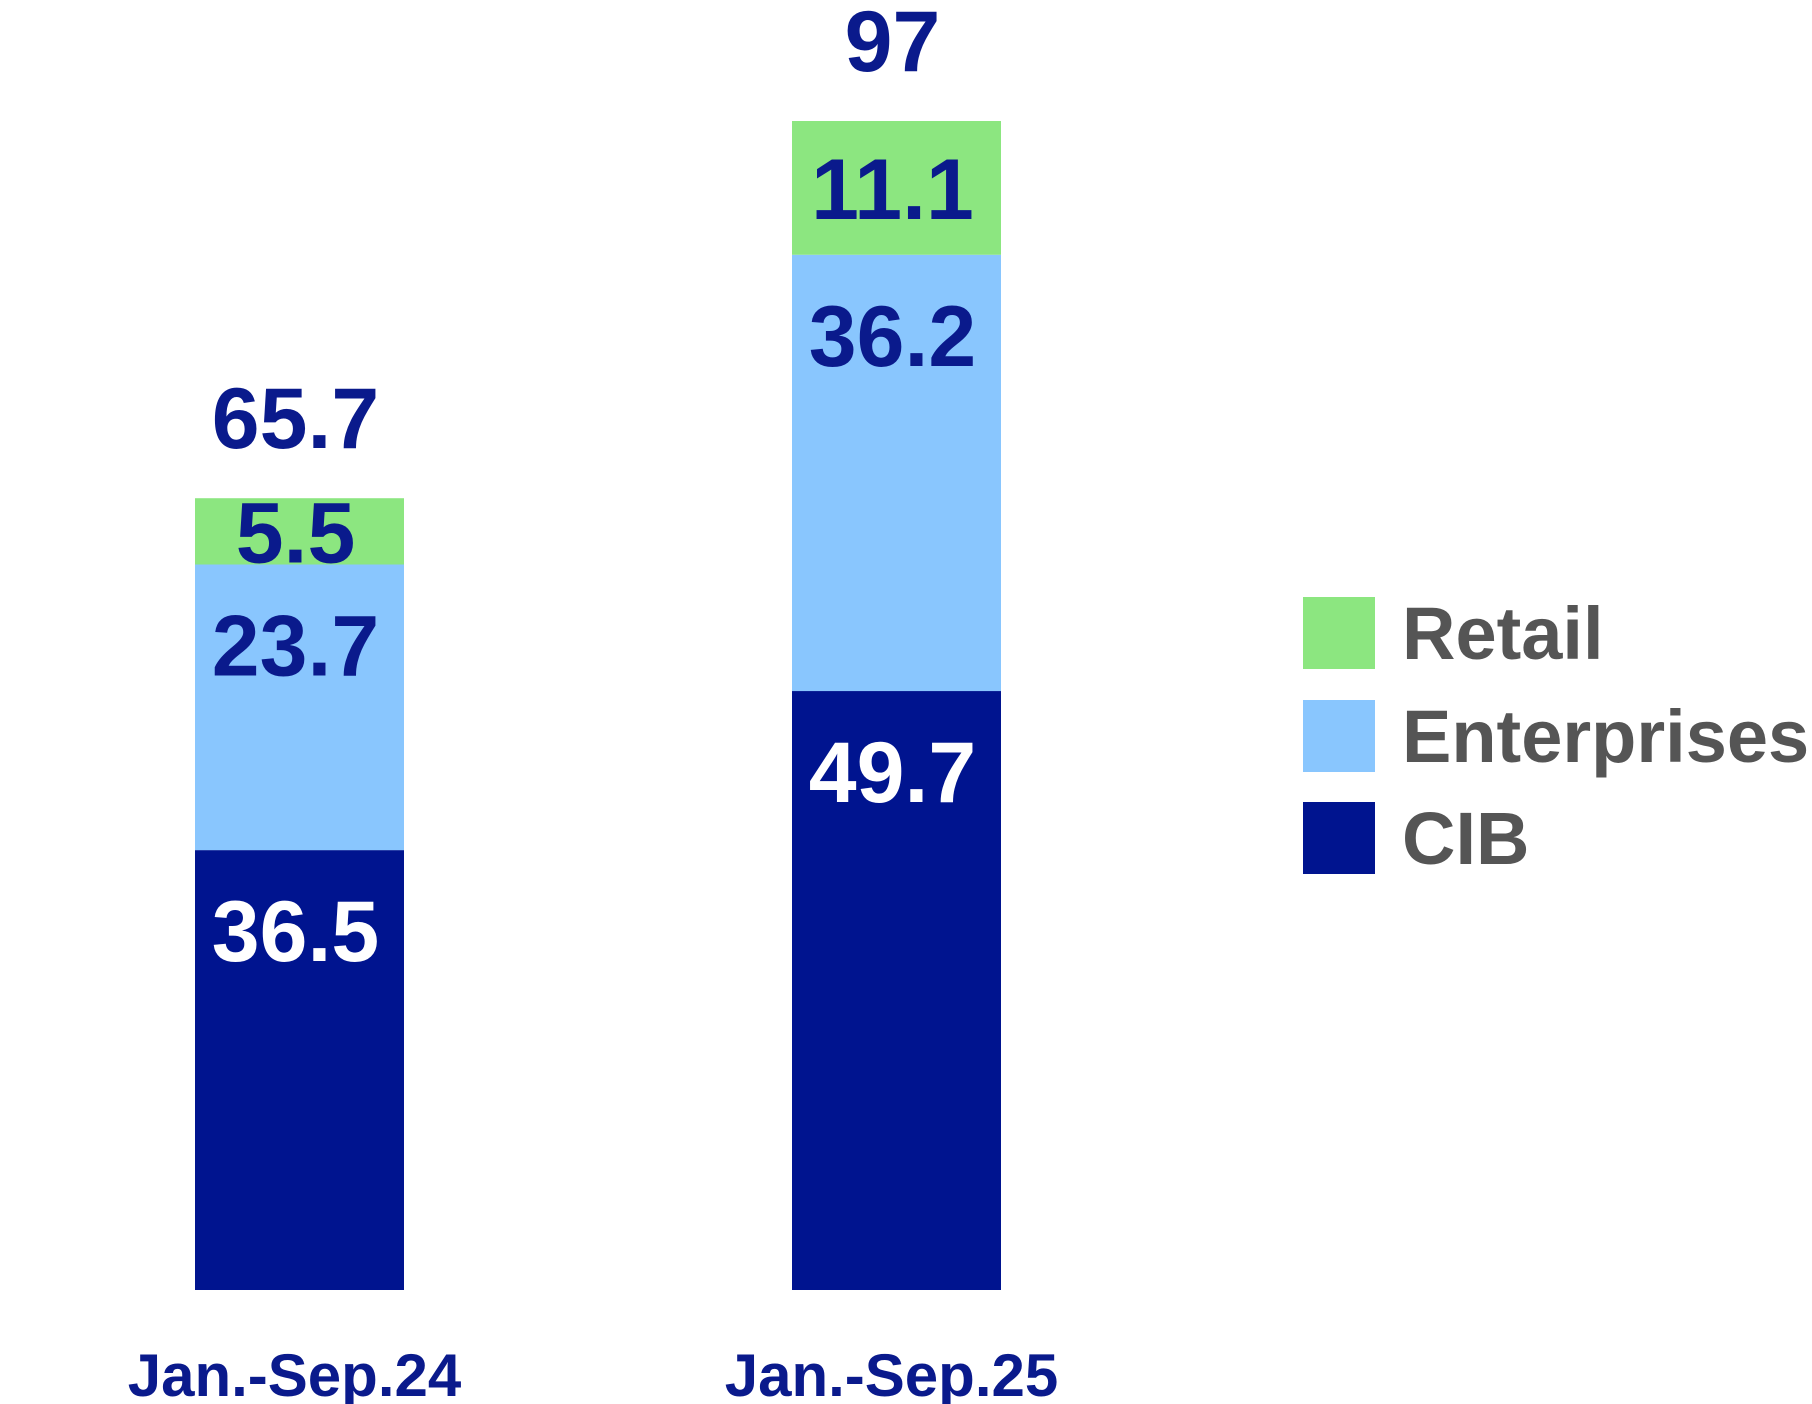 The height and width of the screenshot is (1404, 1812). What do you see at coordinates (1605, 736) in the screenshot?
I see `legend-label: Enterprises` at bounding box center [1605, 736].